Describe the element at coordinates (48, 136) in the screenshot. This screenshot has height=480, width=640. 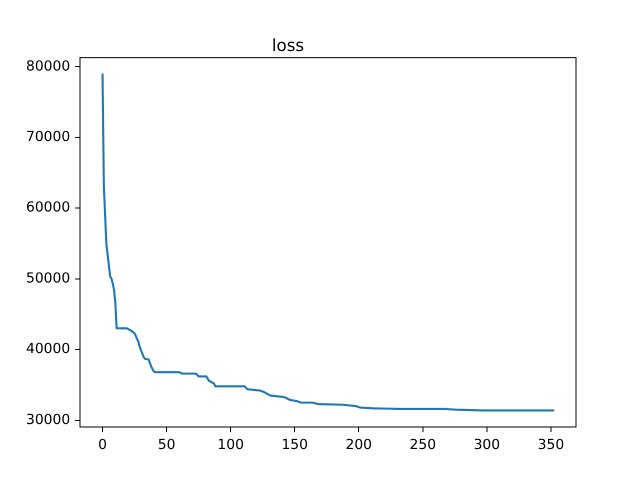
I see `y-tick-label: 70000` at that location.